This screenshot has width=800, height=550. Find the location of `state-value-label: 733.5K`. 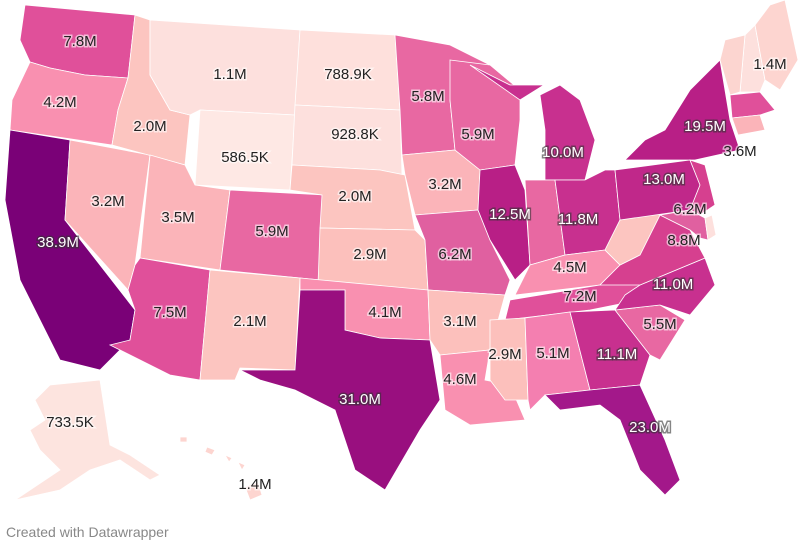

state-value-label: 733.5K is located at coordinates (70, 422).